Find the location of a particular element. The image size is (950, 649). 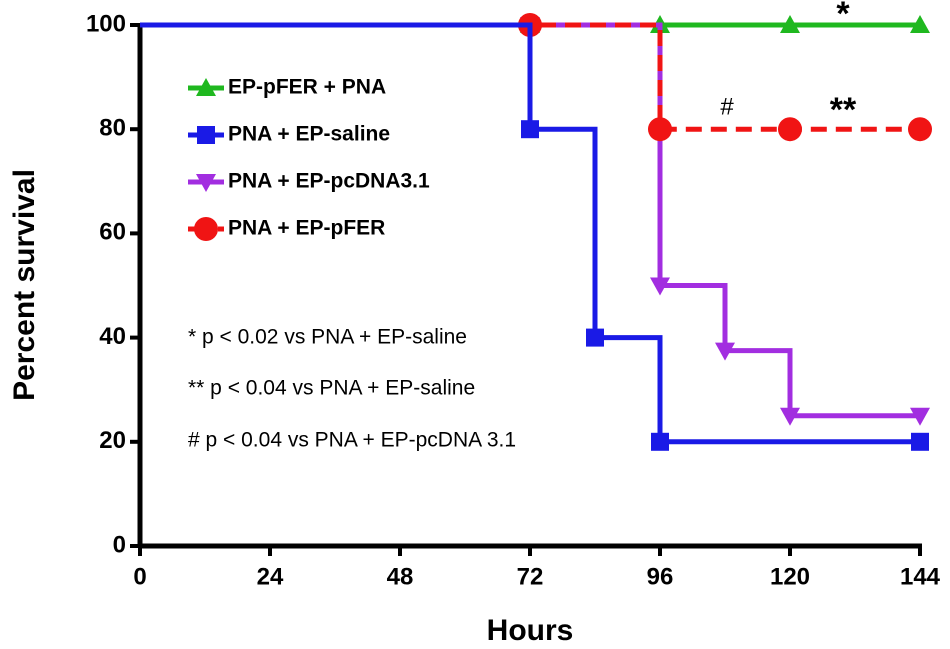

y-tick-label: 20 is located at coordinates (112, 440).